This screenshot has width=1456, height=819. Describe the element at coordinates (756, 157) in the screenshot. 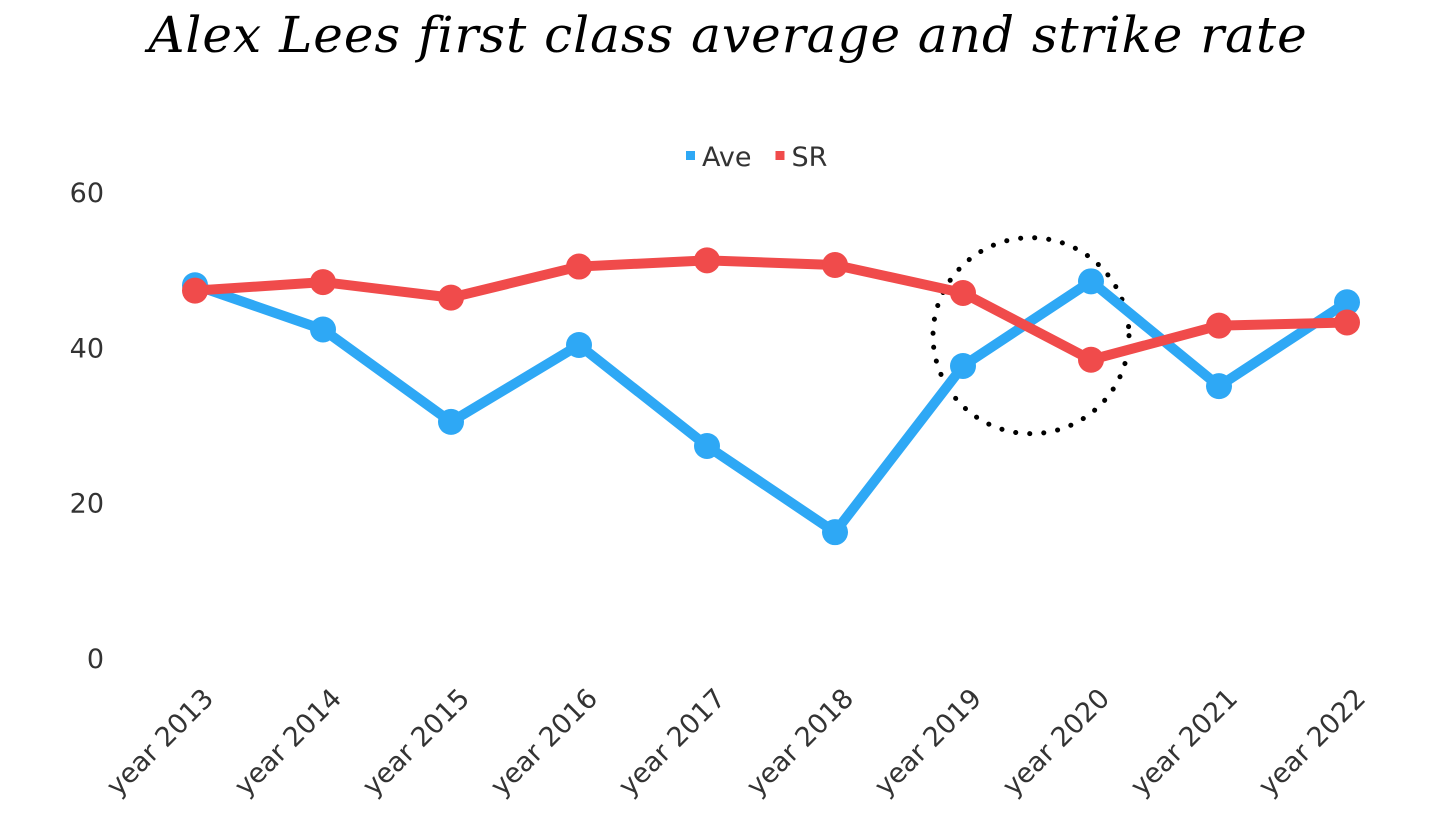

I see `legend: Ave SR` at that location.